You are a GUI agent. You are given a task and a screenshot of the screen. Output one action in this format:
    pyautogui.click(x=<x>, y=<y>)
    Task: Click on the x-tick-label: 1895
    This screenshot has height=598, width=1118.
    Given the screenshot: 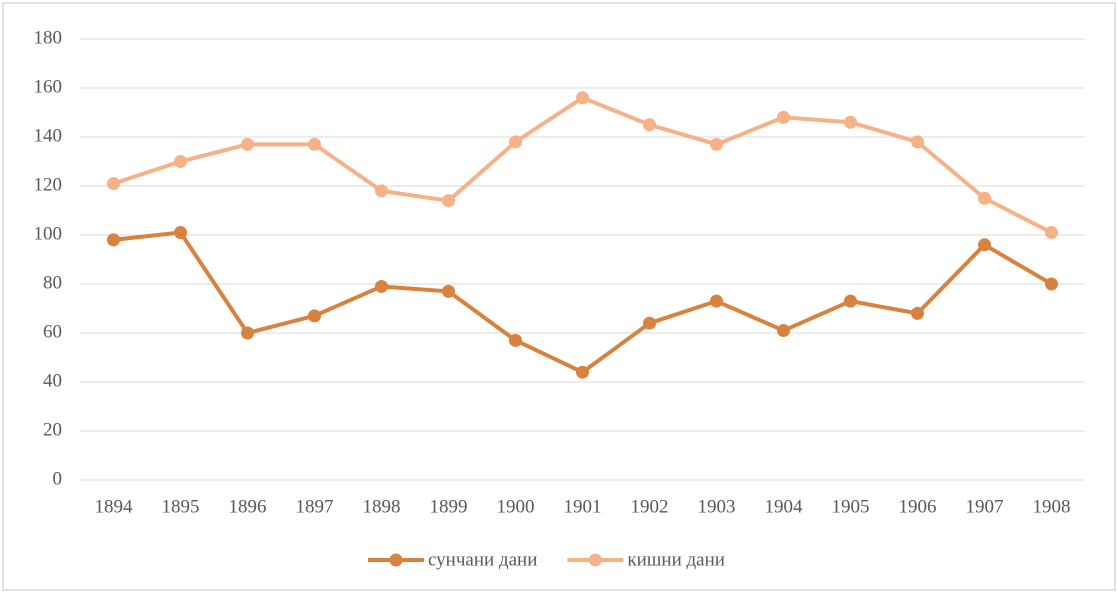 What is the action you would take?
    pyautogui.click(x=181, y=506)
    